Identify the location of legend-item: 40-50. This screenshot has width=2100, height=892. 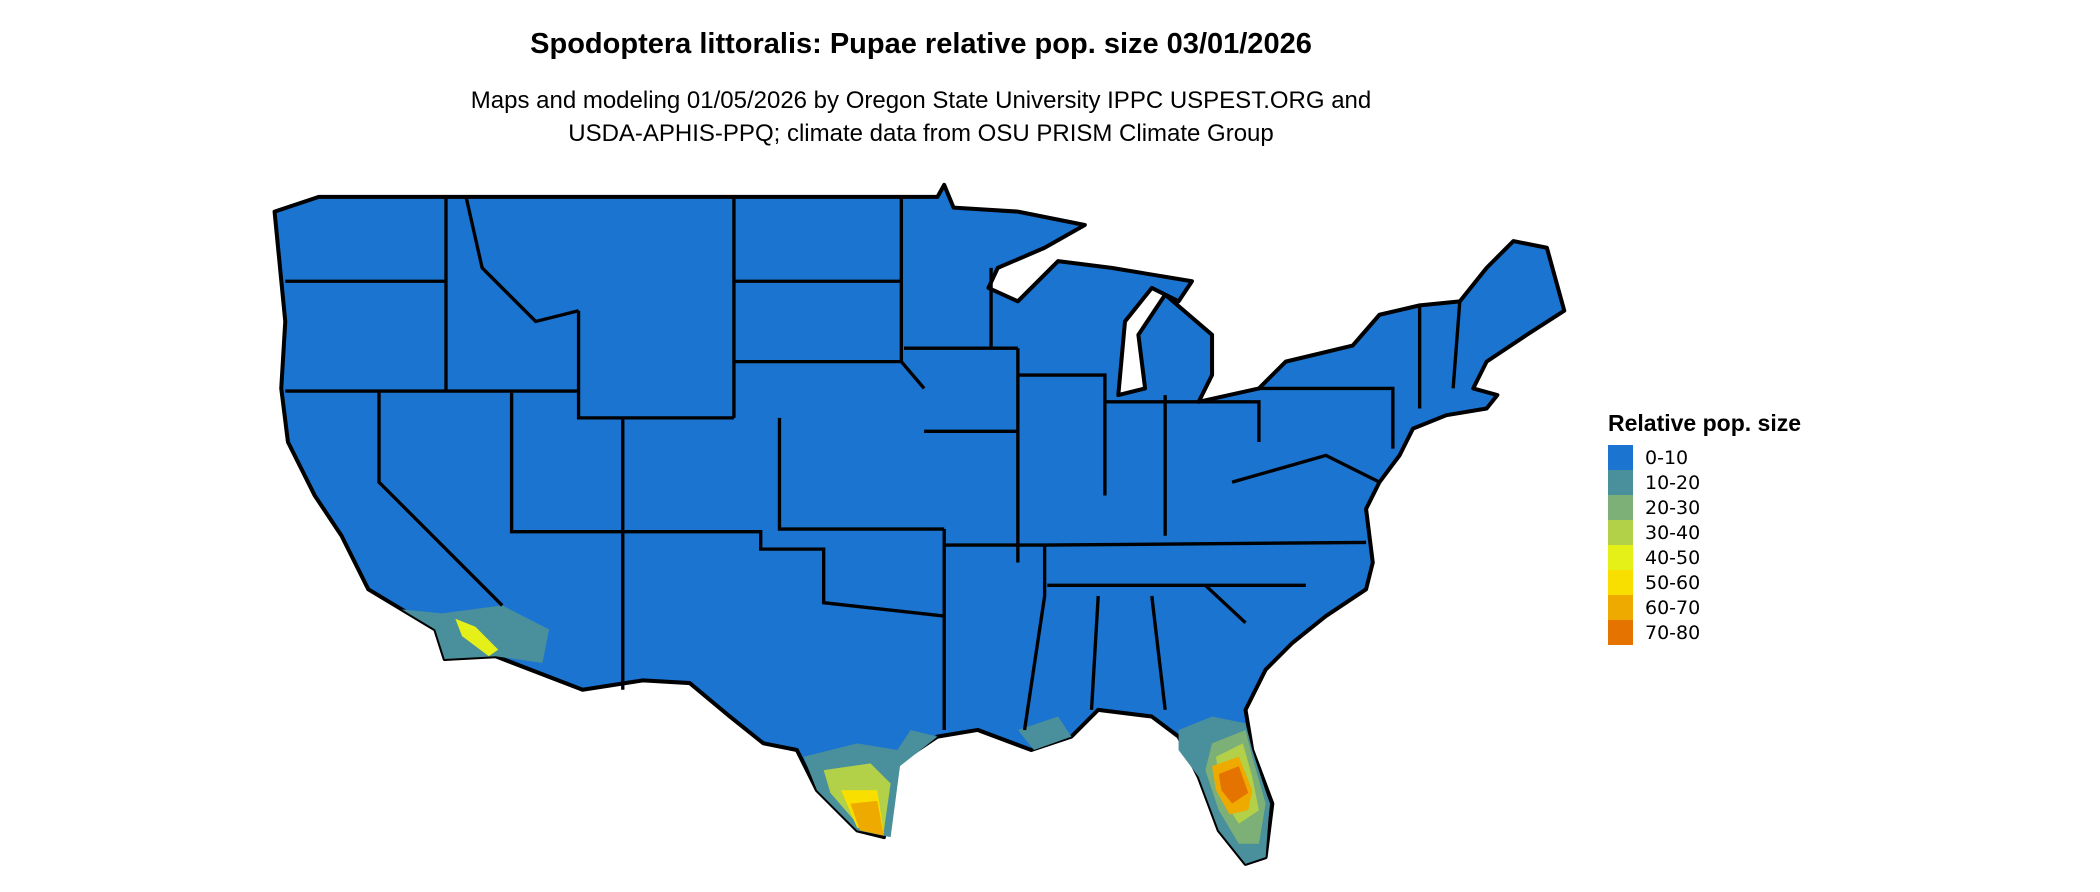
(1704, 557).